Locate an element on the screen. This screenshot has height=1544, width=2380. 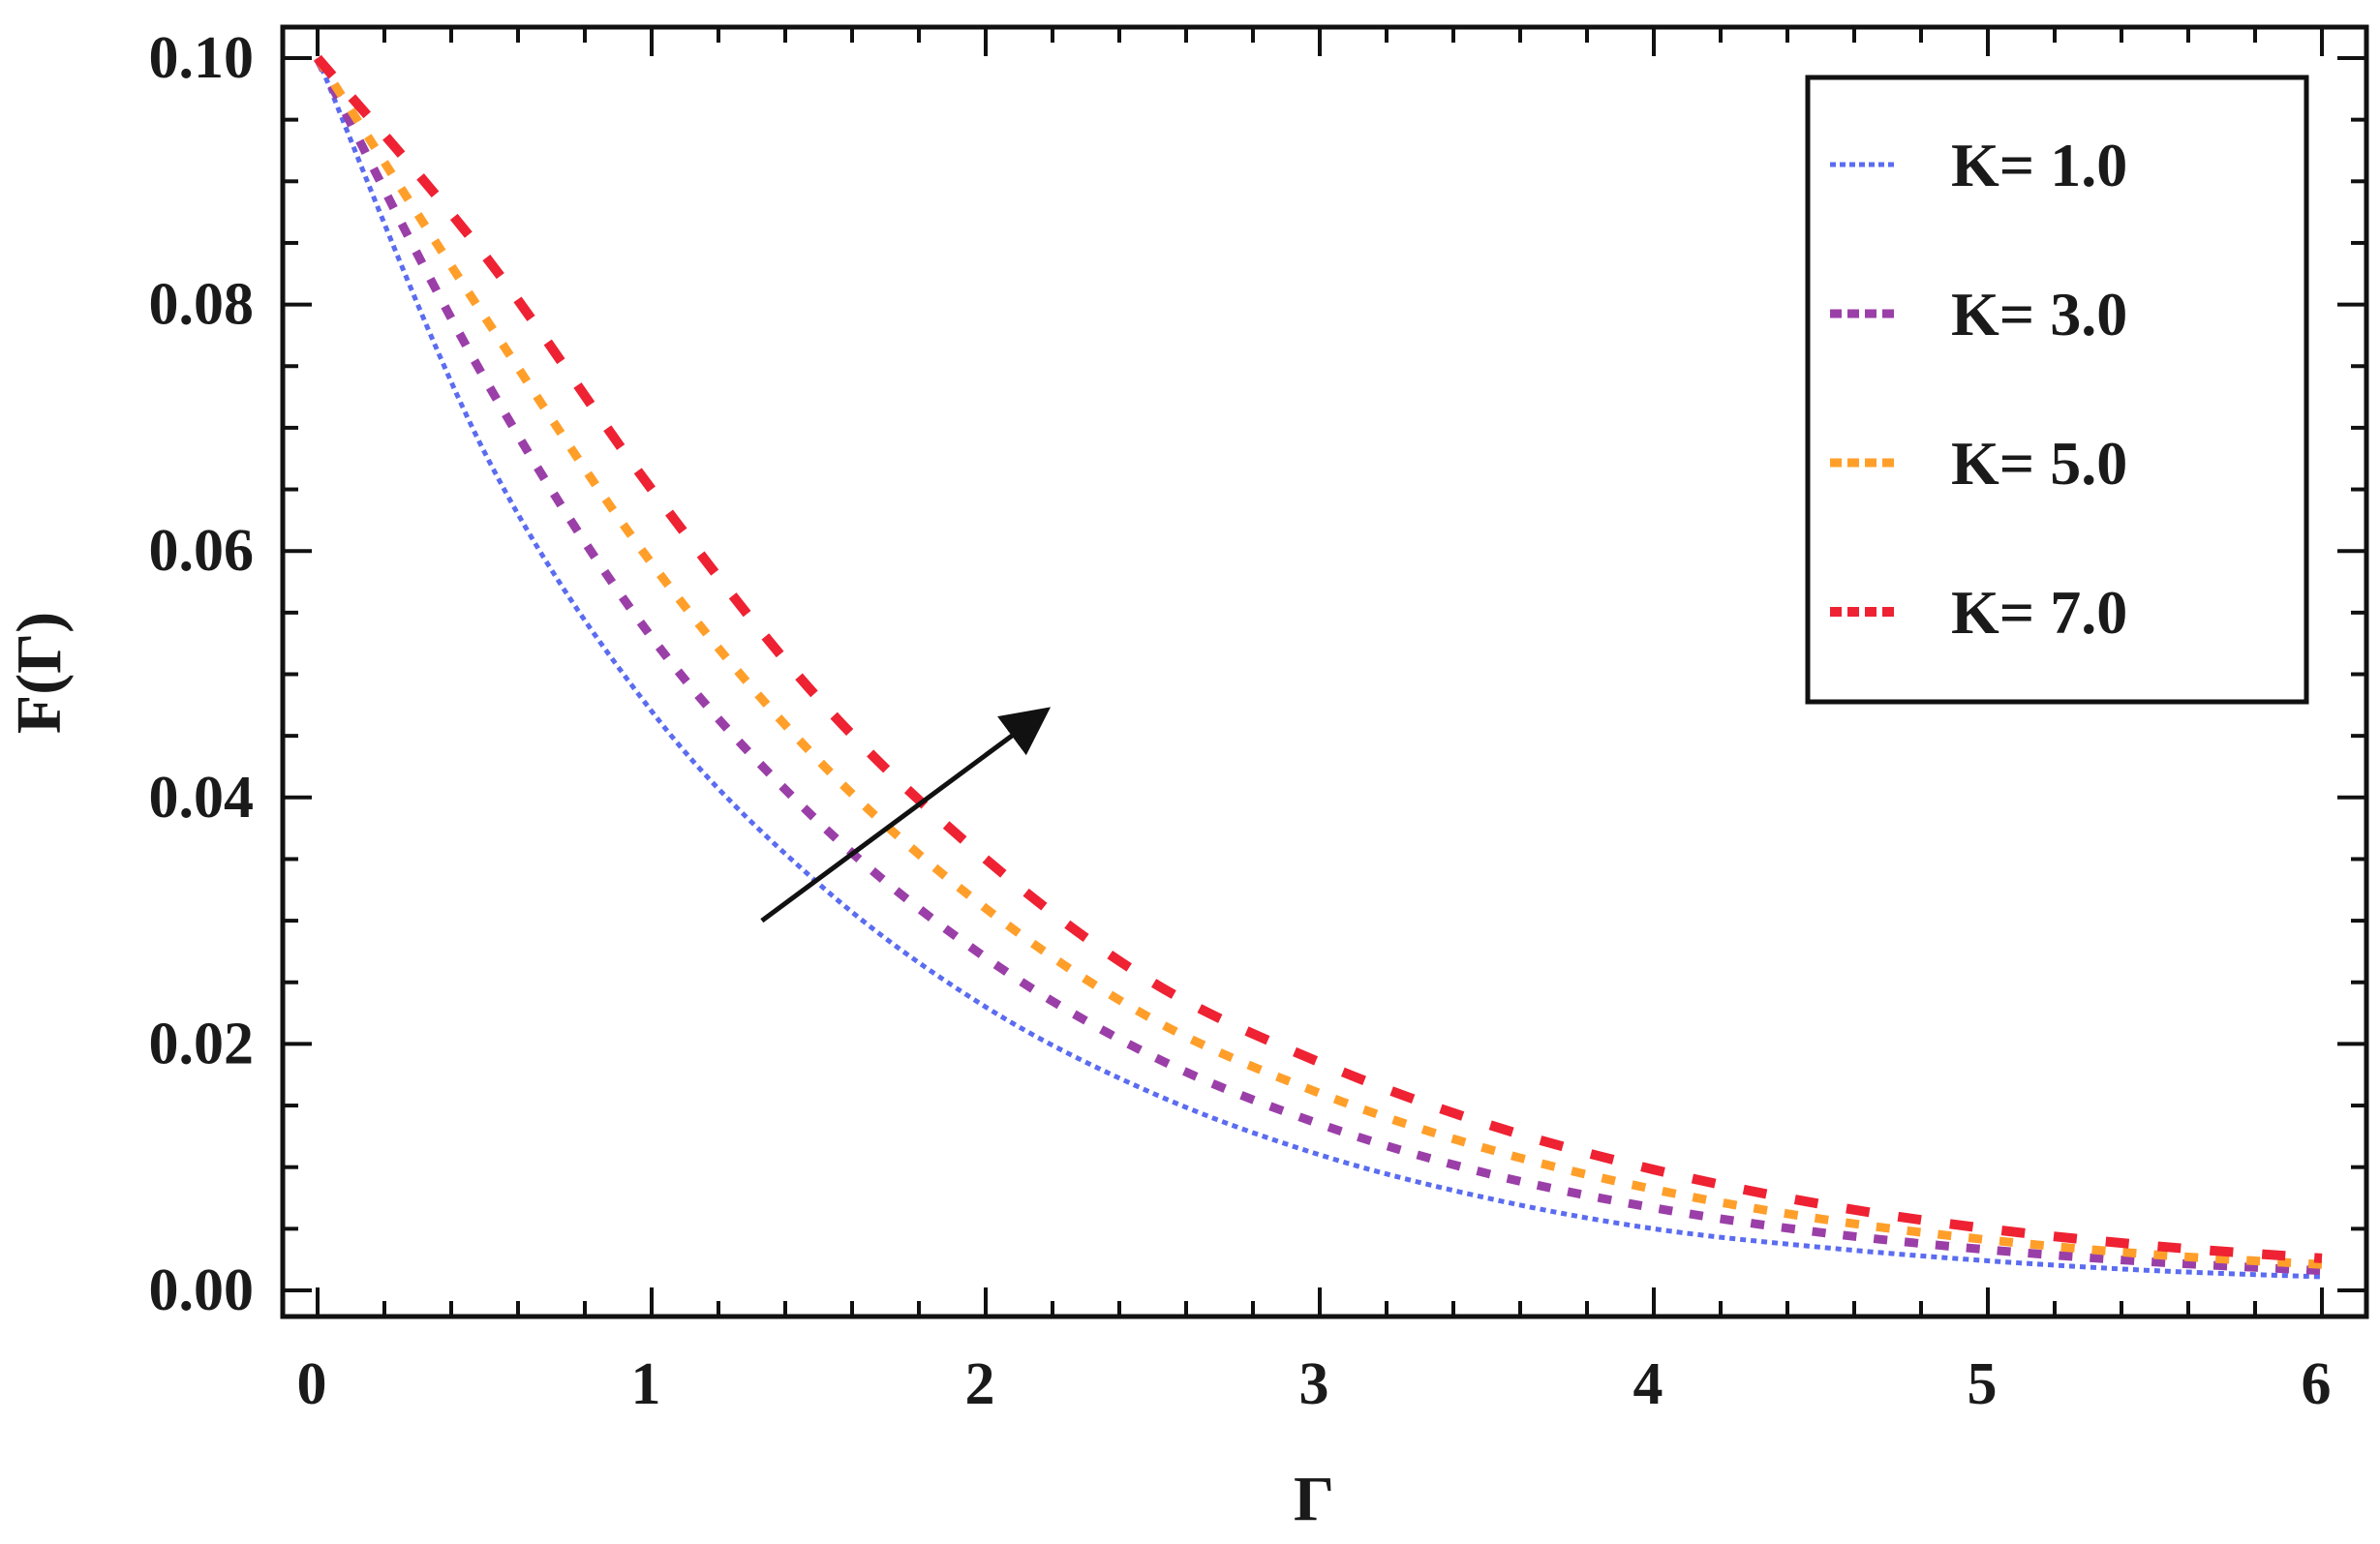
x-tick-label: 5 is located at coordinates (1983, 1384).